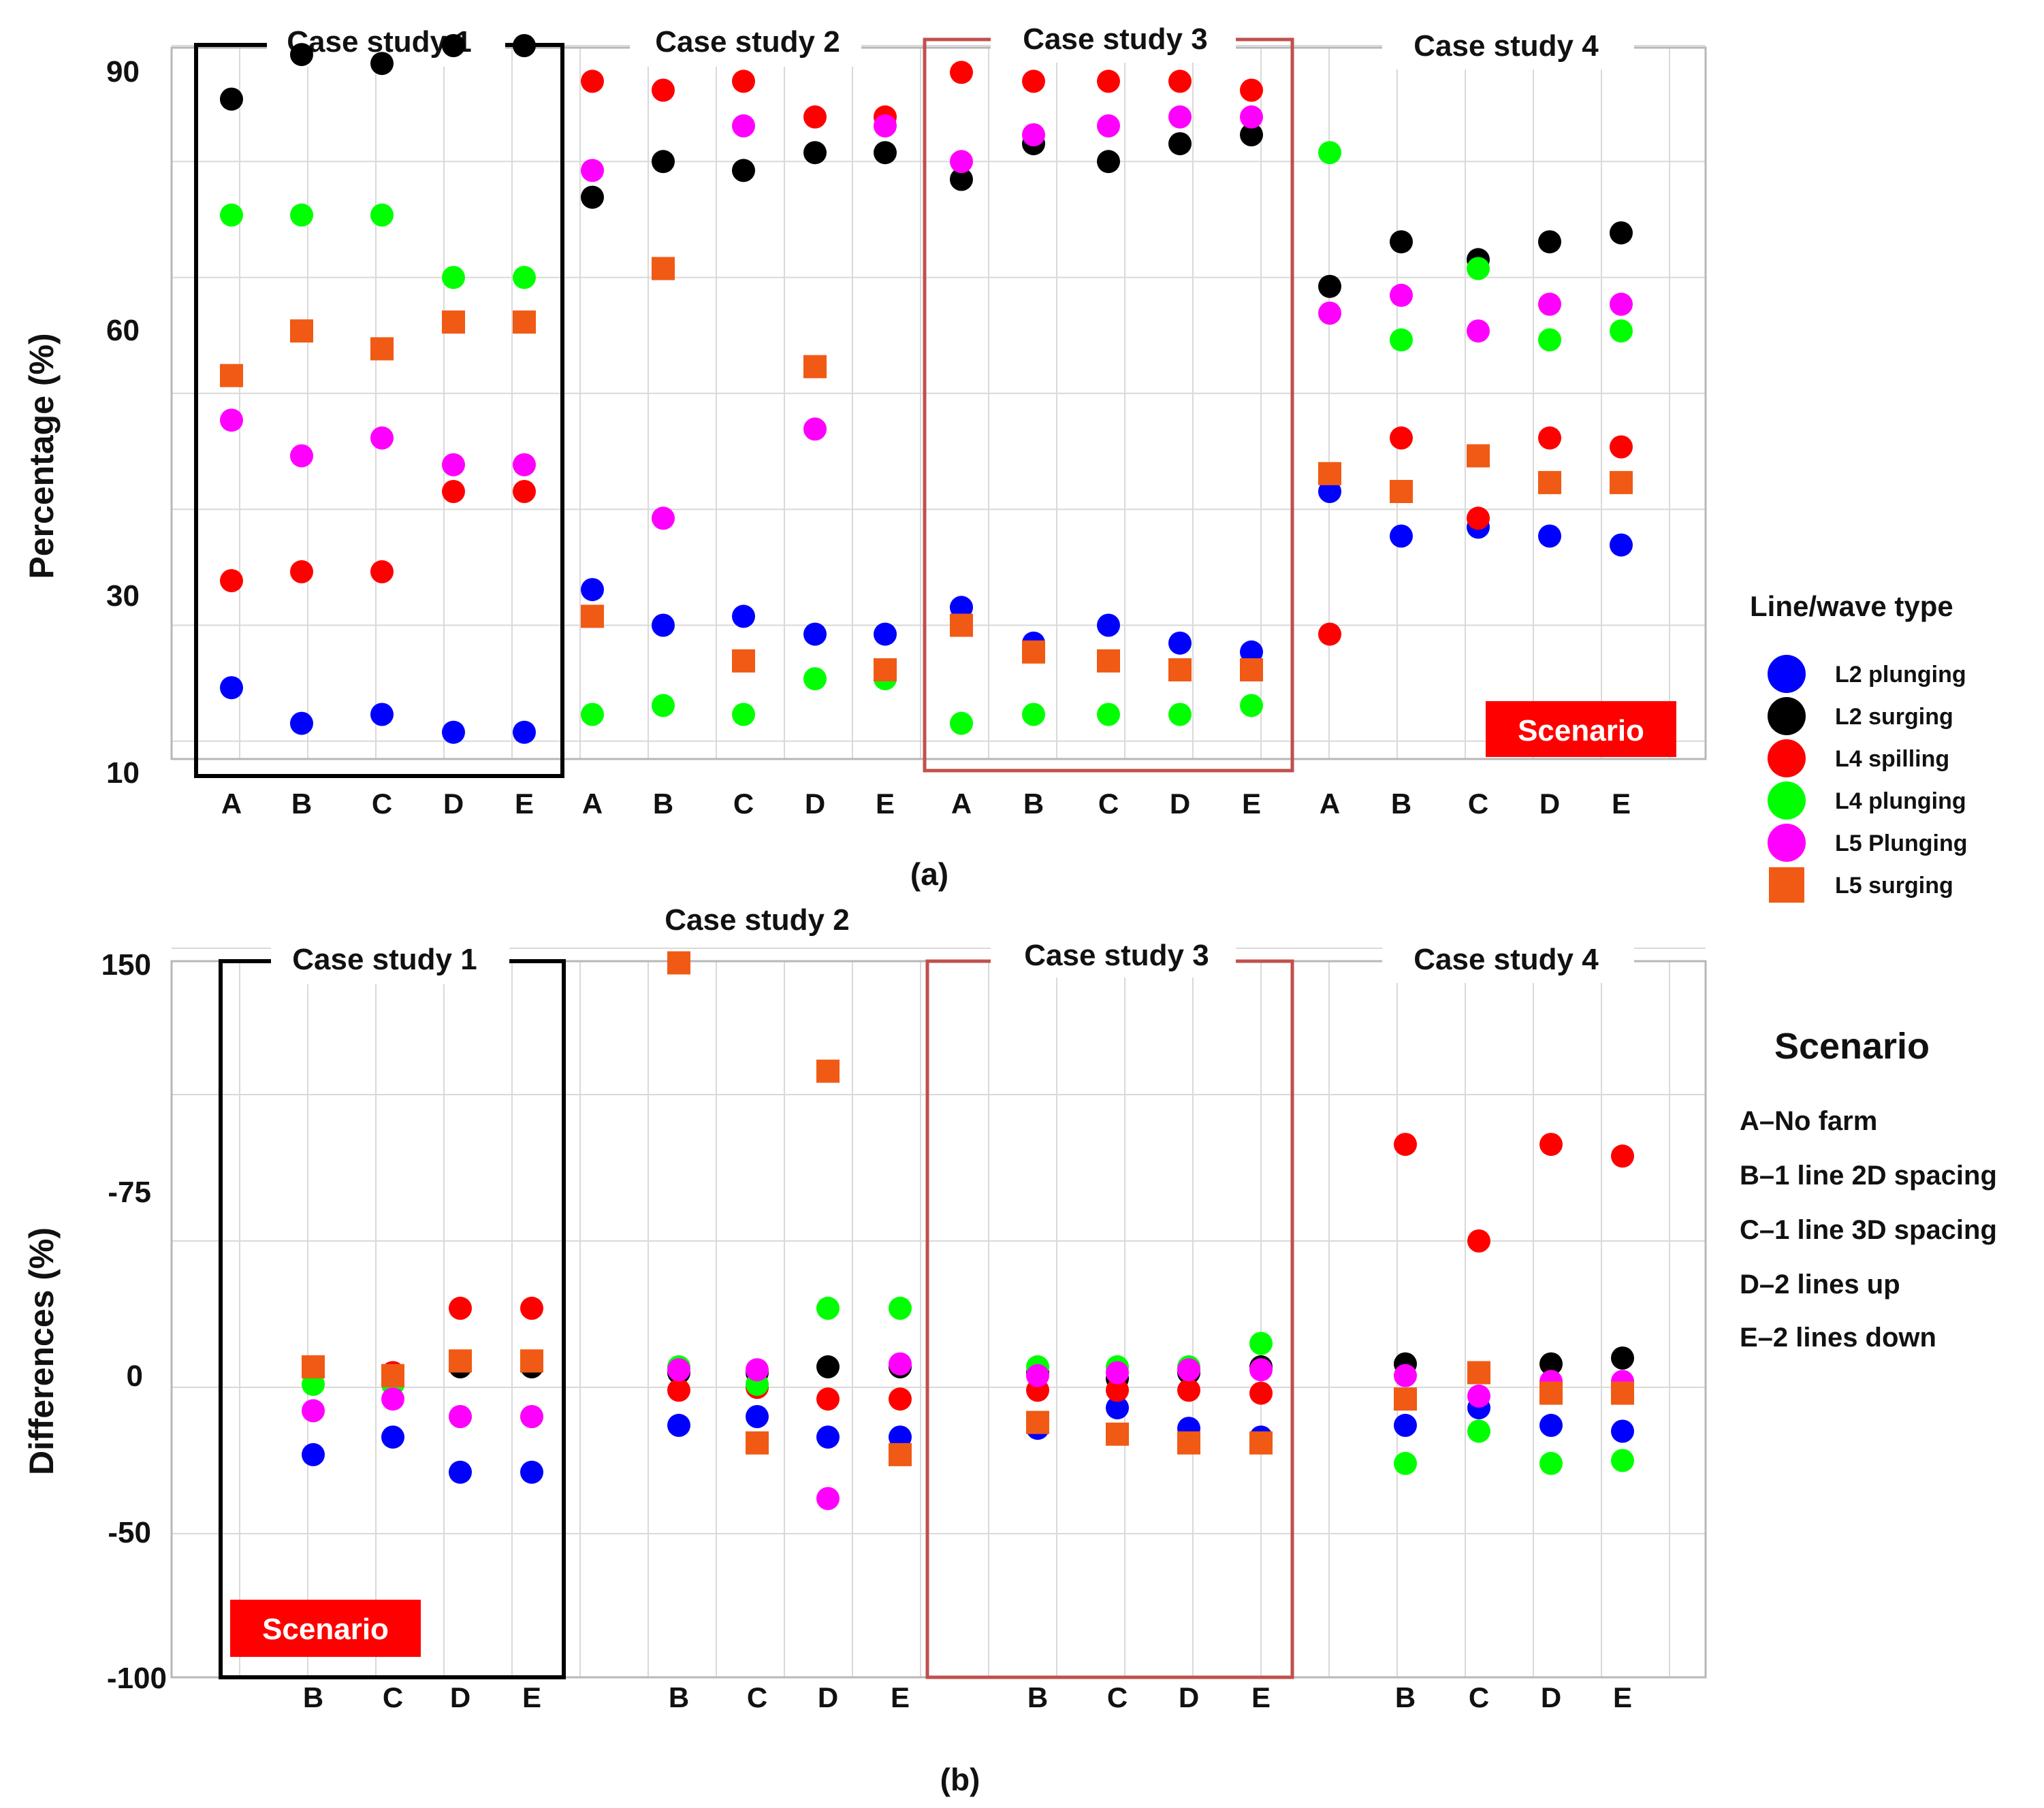  I want to click on panel-a-mark-l2-surging-case1-b, so click(301, 55).